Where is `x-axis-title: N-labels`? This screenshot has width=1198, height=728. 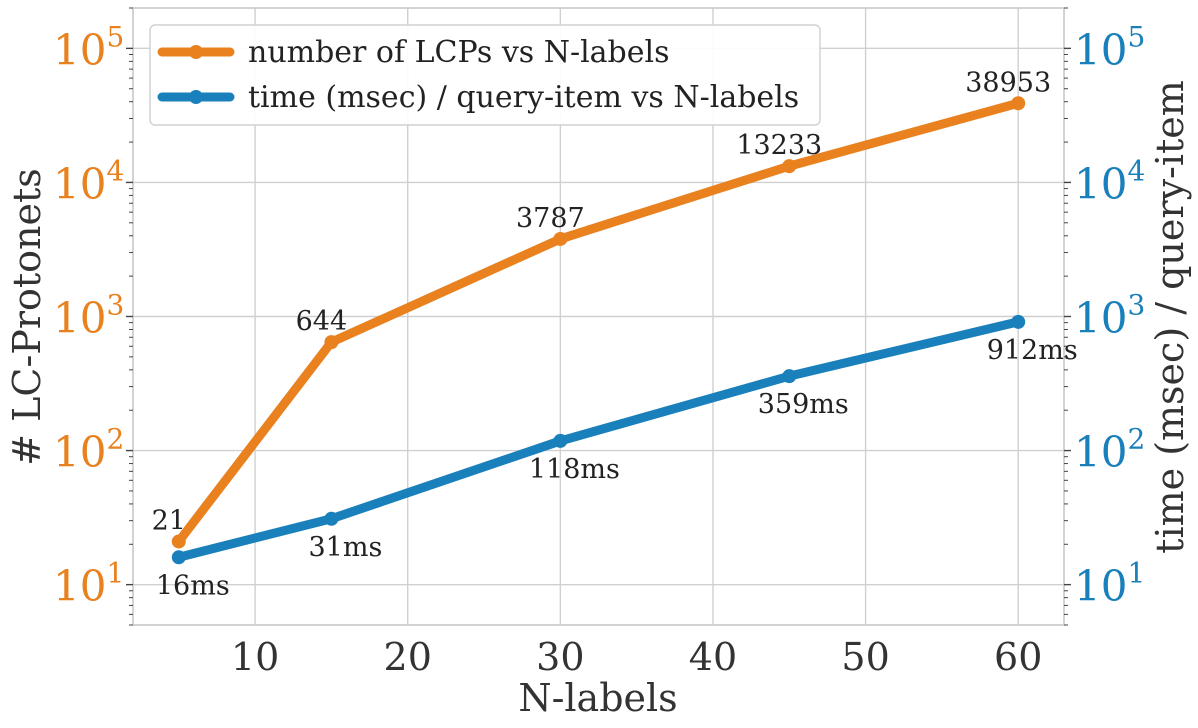 x-axis-title: N-labels is located at coordinates (597, 698).